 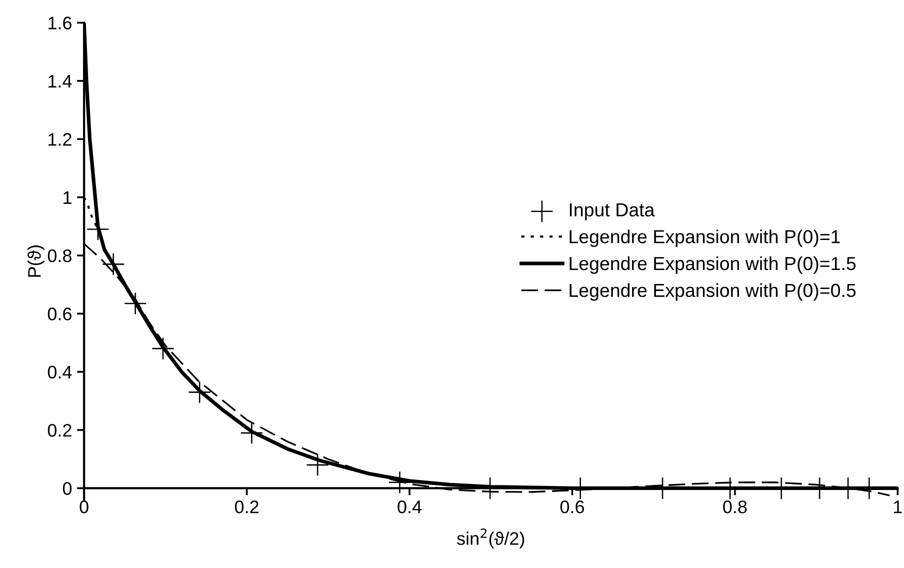 What do you see at coordinates (60, 430) in the screenshot?
I see `y-tick-label: 0.2` at bounding box center [60, 430].